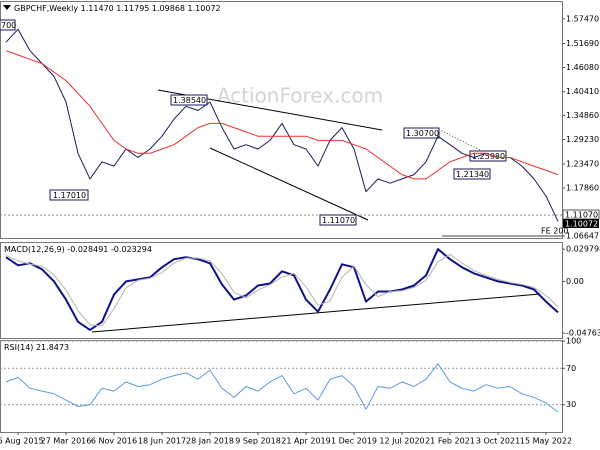  I want to click on x-tick-label: 18 Jun 2017, so click(162, 441).